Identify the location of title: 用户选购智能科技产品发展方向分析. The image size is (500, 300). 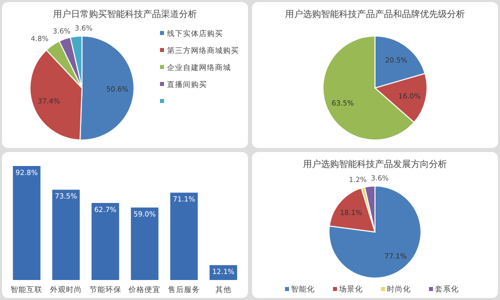
(375, 165).